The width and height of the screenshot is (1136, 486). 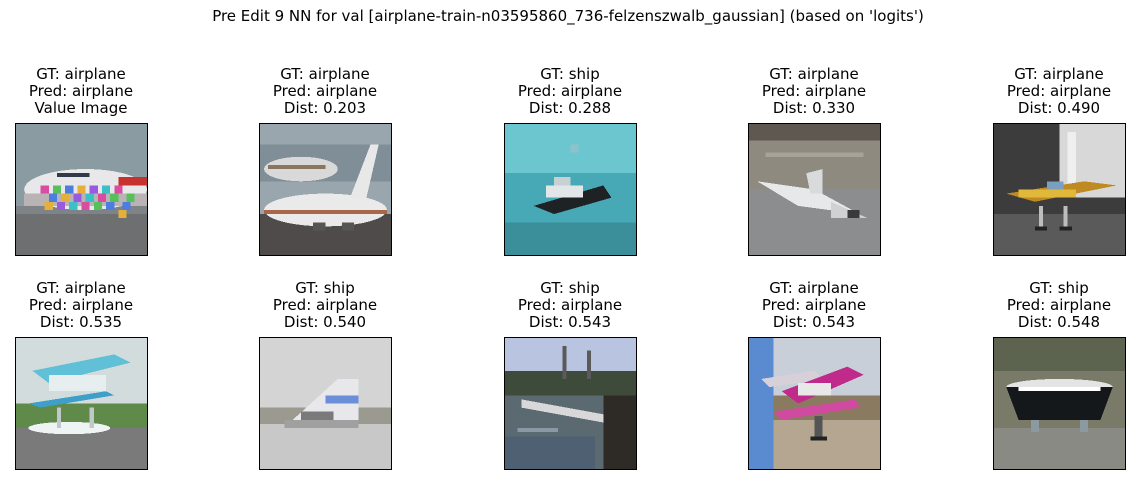 I want to click on panel-caption: GT: ship Pred: airplane Dist: 0.288, so click(x=570, y=91).